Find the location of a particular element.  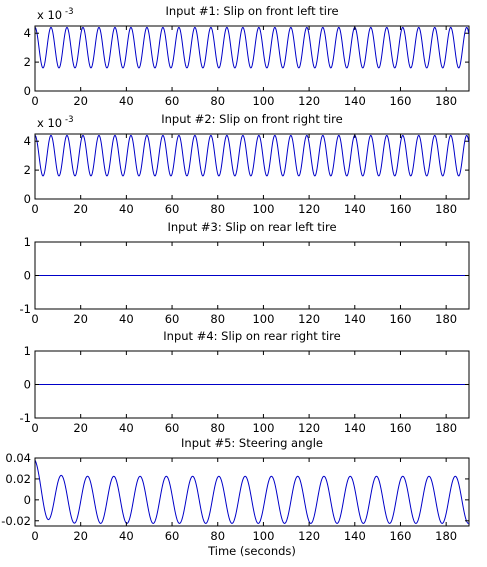

subplot-title: Input #5: Steering angle is located at coordinates (252, 443).